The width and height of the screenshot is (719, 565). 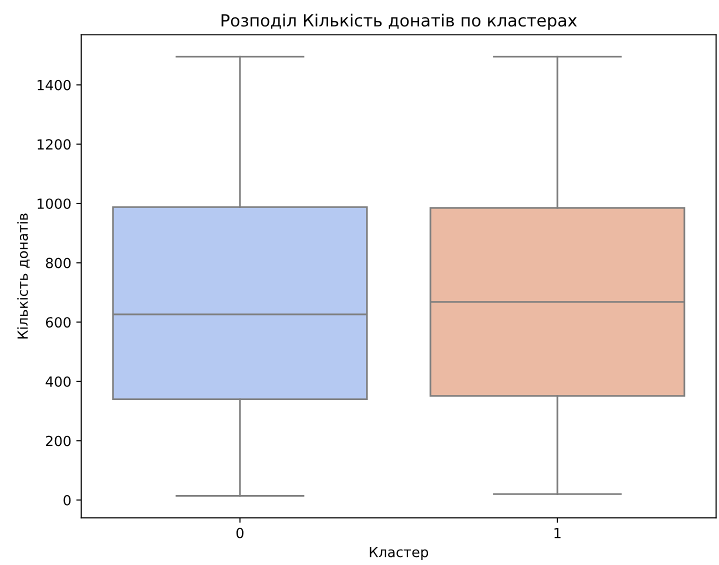 I want to click on x-tick-label: 1, so click(x=557, y=533).